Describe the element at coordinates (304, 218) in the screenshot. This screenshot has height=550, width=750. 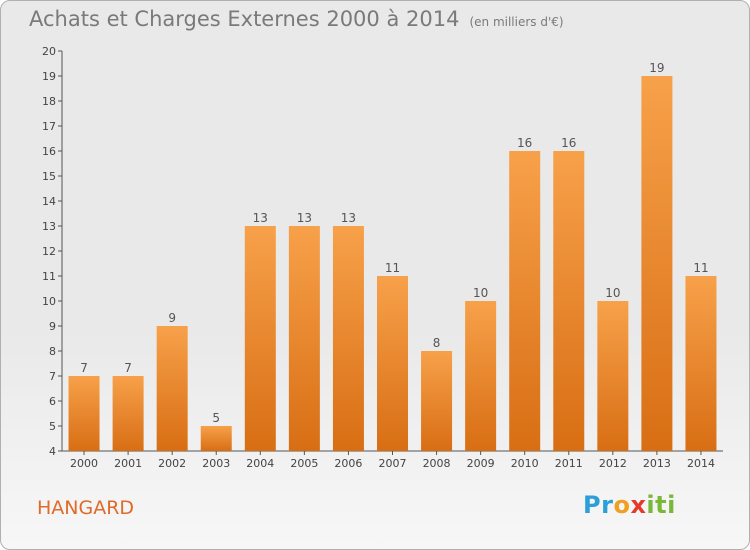
I see `data-label-2005: 13` at that location.